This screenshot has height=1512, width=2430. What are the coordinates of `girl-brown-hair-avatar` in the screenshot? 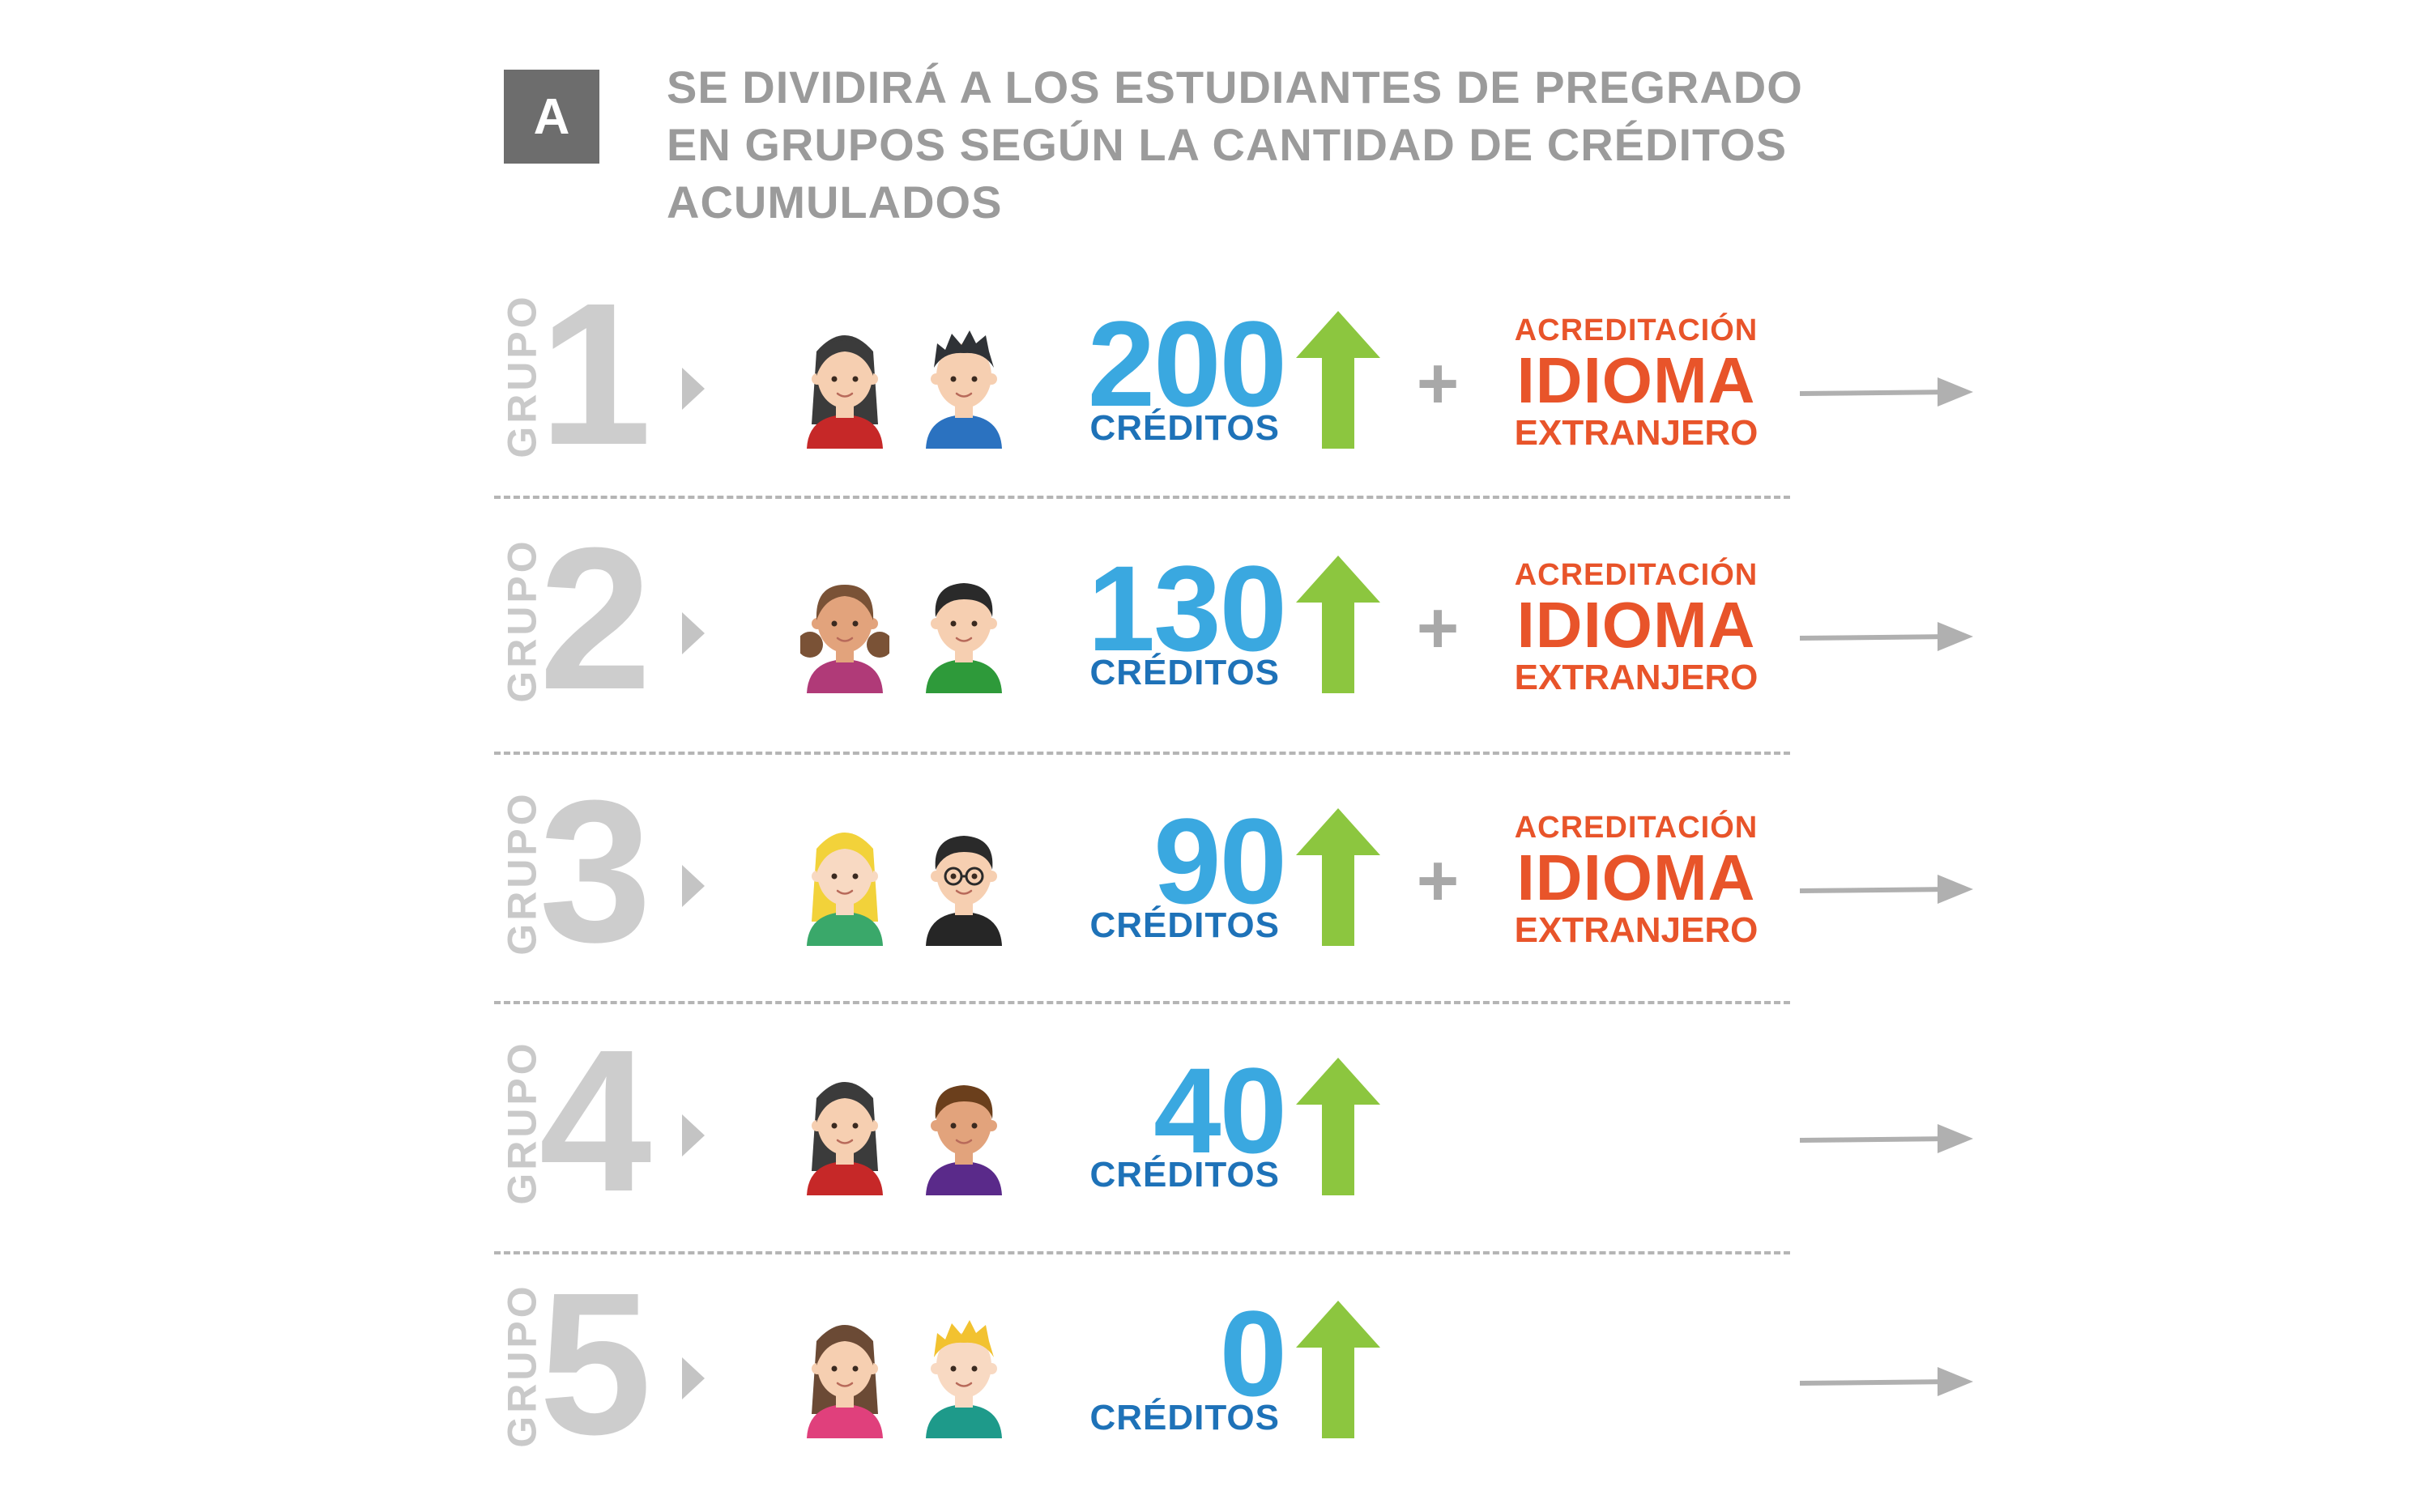 It's located at (845, 1373).